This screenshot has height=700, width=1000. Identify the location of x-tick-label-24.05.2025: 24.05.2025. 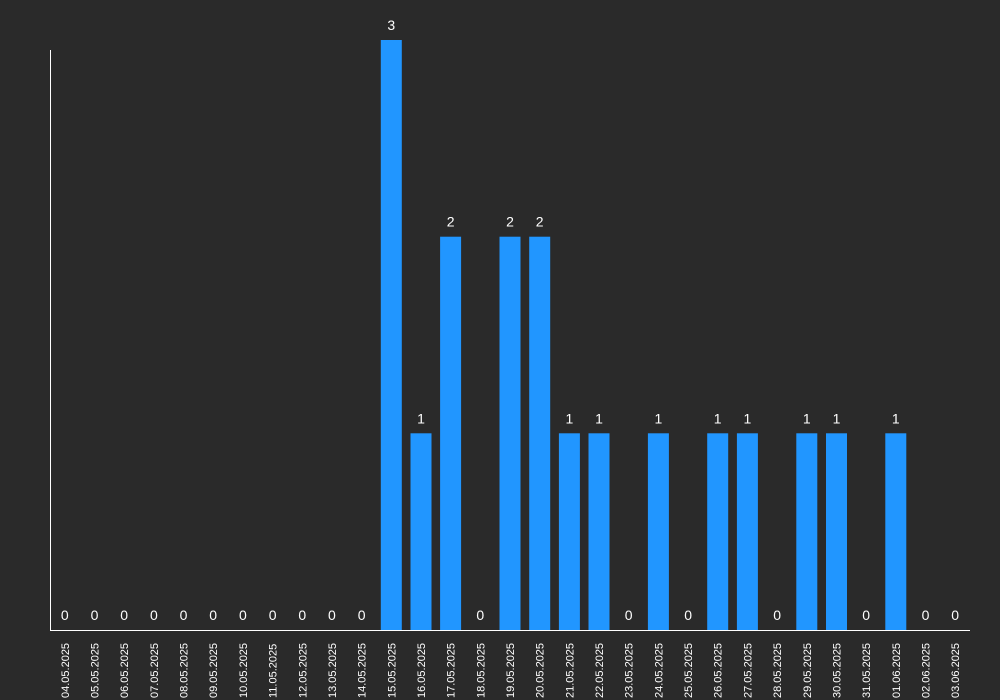
(659, 670).